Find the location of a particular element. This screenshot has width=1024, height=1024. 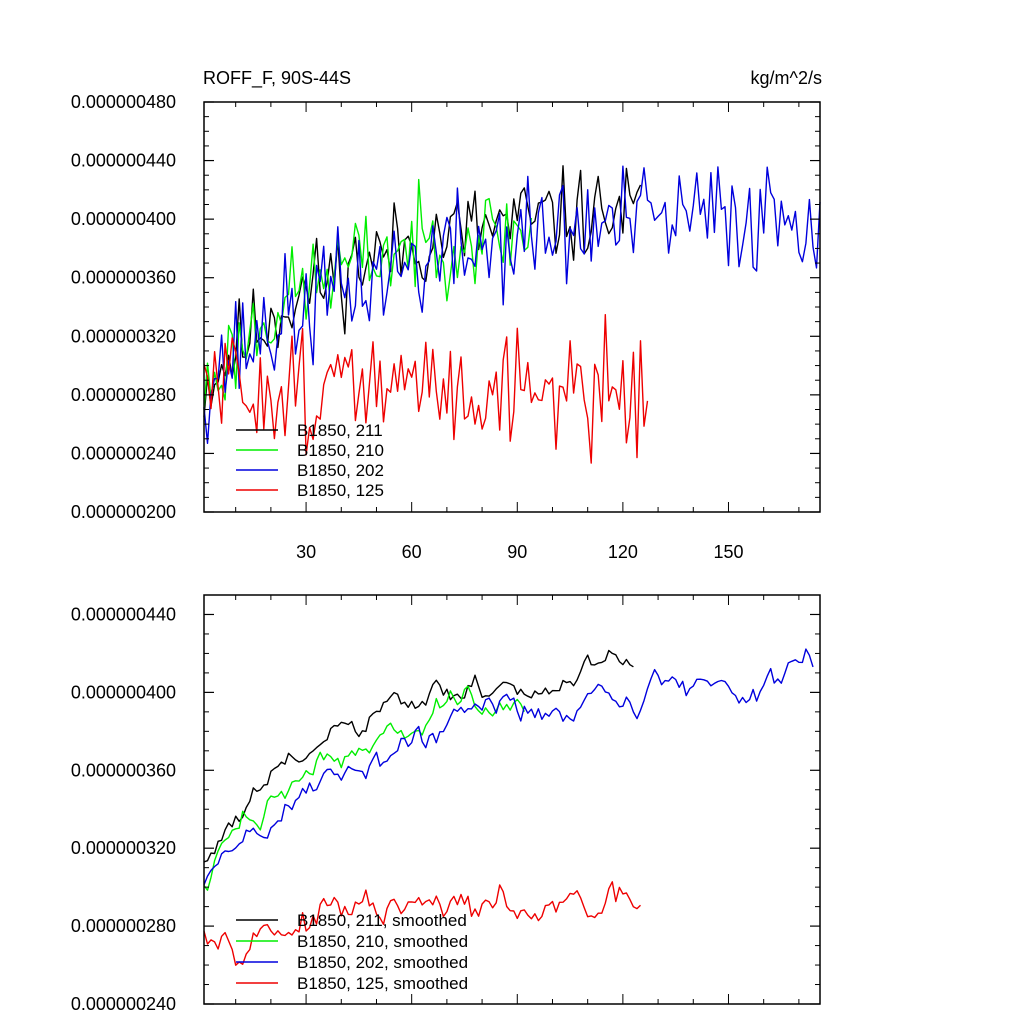

legend-label: B1850, 202 is located at coordinates (340, 470).